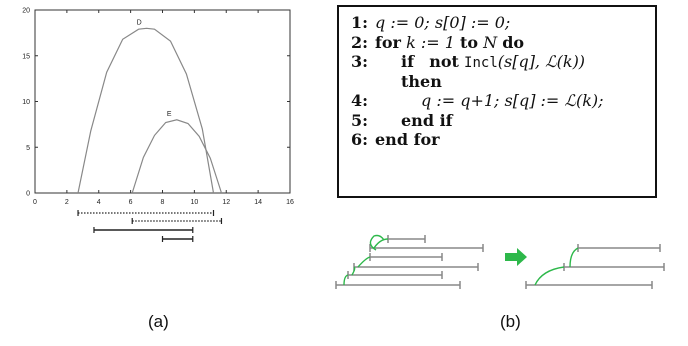 This screenshot has height=346, width=688. What do you see at coordinates (360, 120) in the screenshot?
I see `line-number: 5:` at bounding box center [360, 120].